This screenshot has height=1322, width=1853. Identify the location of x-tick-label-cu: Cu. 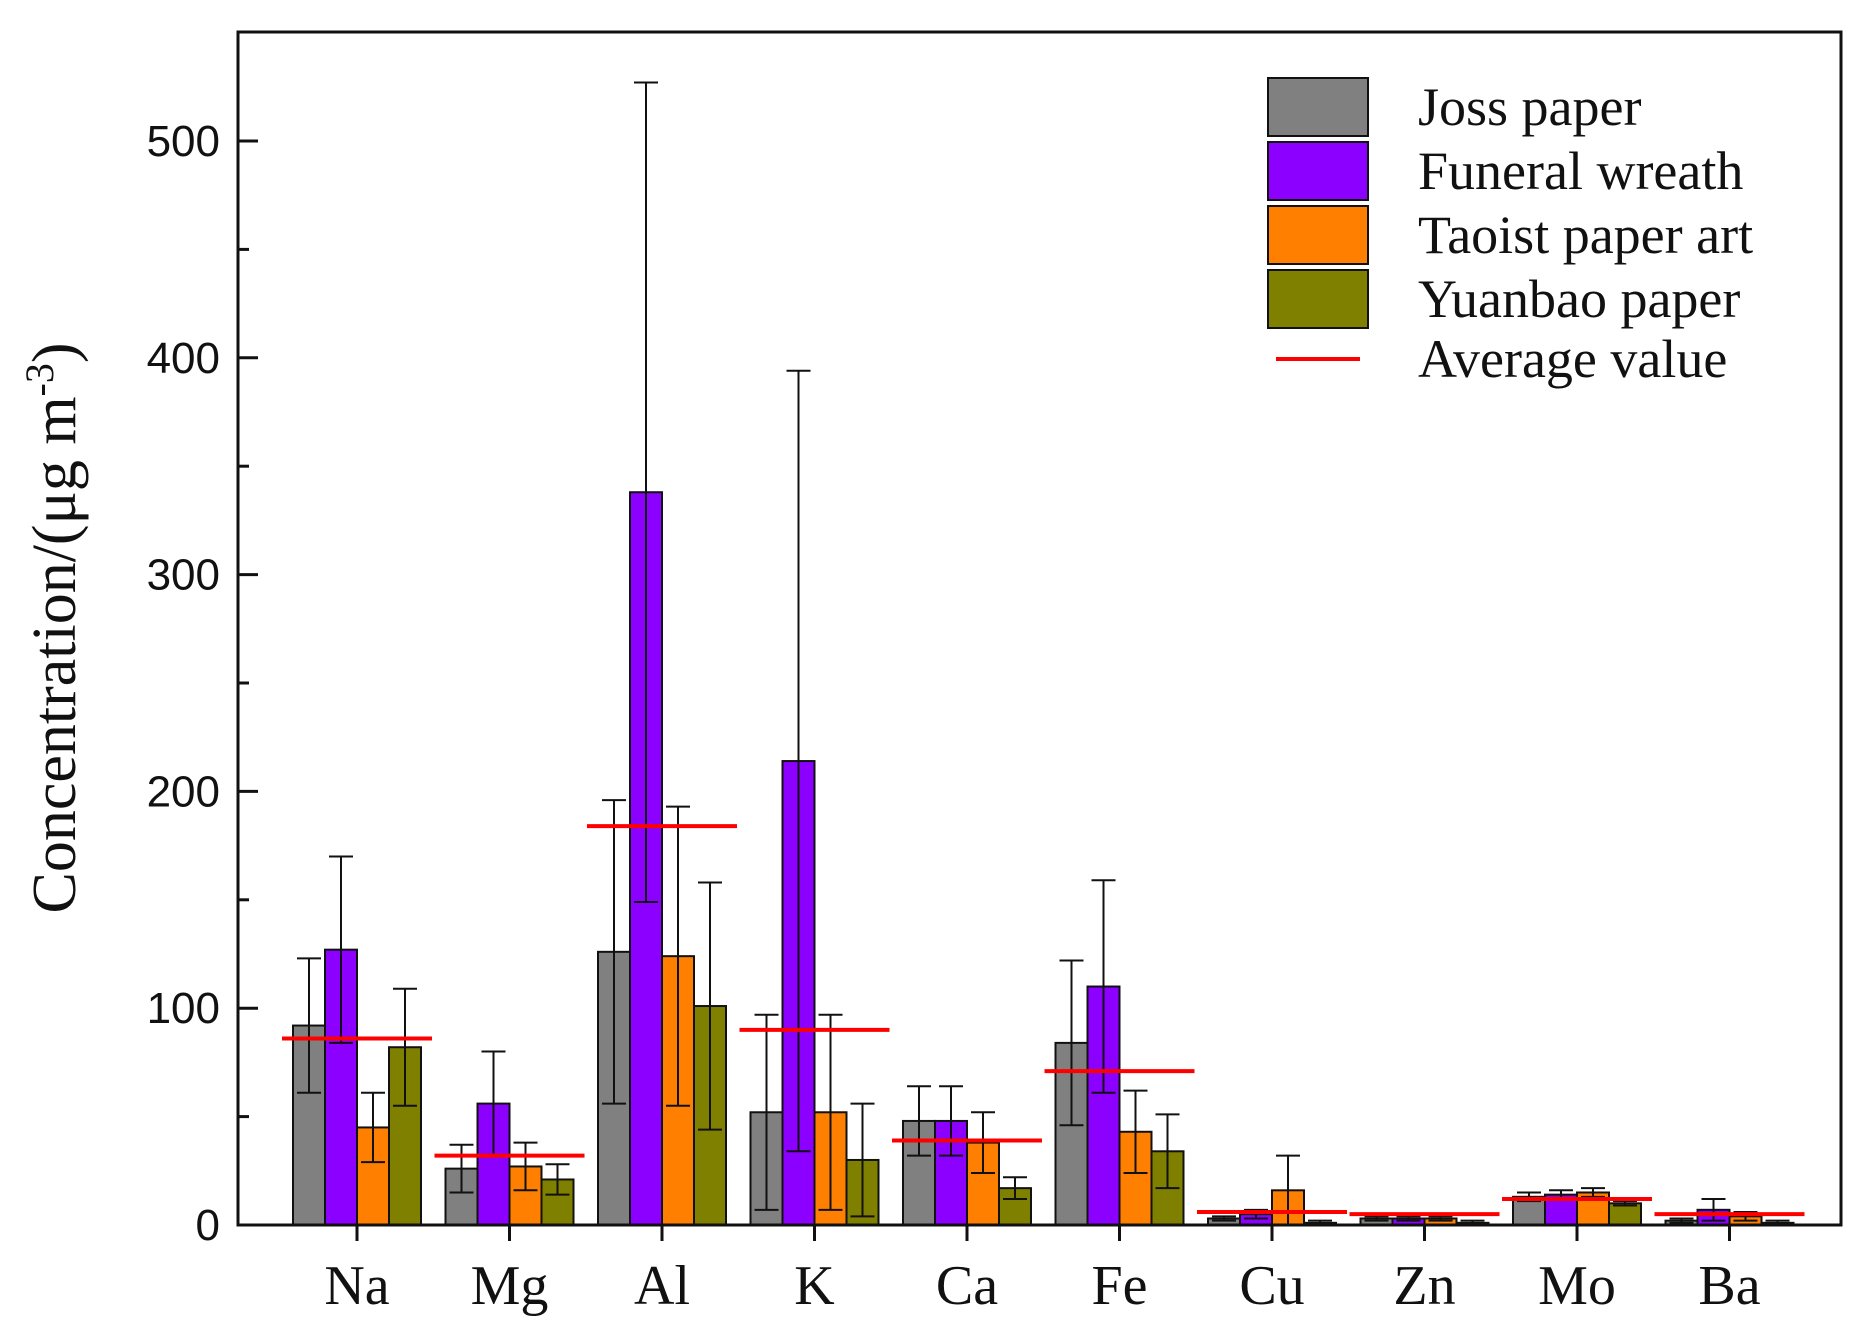
(1271, 1286).